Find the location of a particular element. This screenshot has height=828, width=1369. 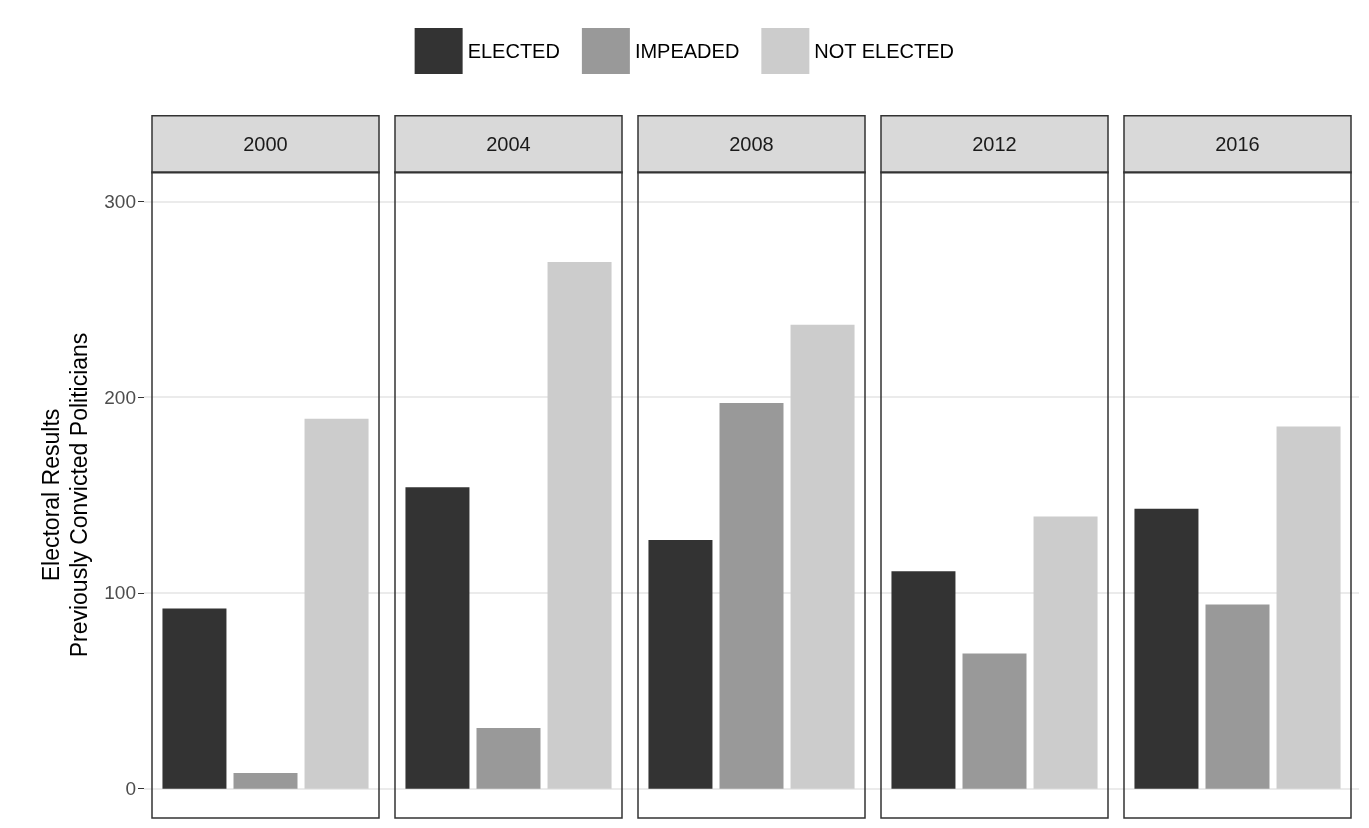

y-tick-label: 0 is located at coordinates (130, 789).